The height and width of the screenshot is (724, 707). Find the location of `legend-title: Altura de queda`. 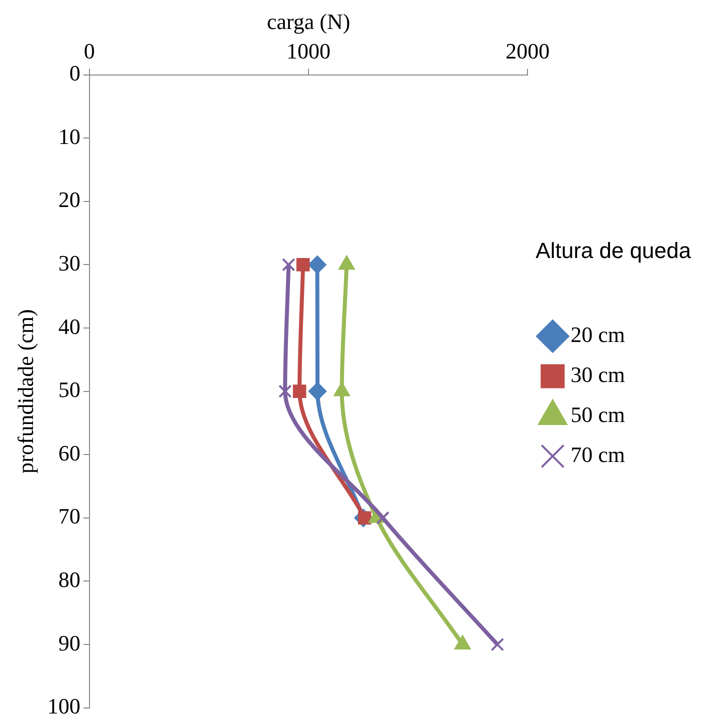

legend-title: Altura de queda is located at coordinates (614, 250).